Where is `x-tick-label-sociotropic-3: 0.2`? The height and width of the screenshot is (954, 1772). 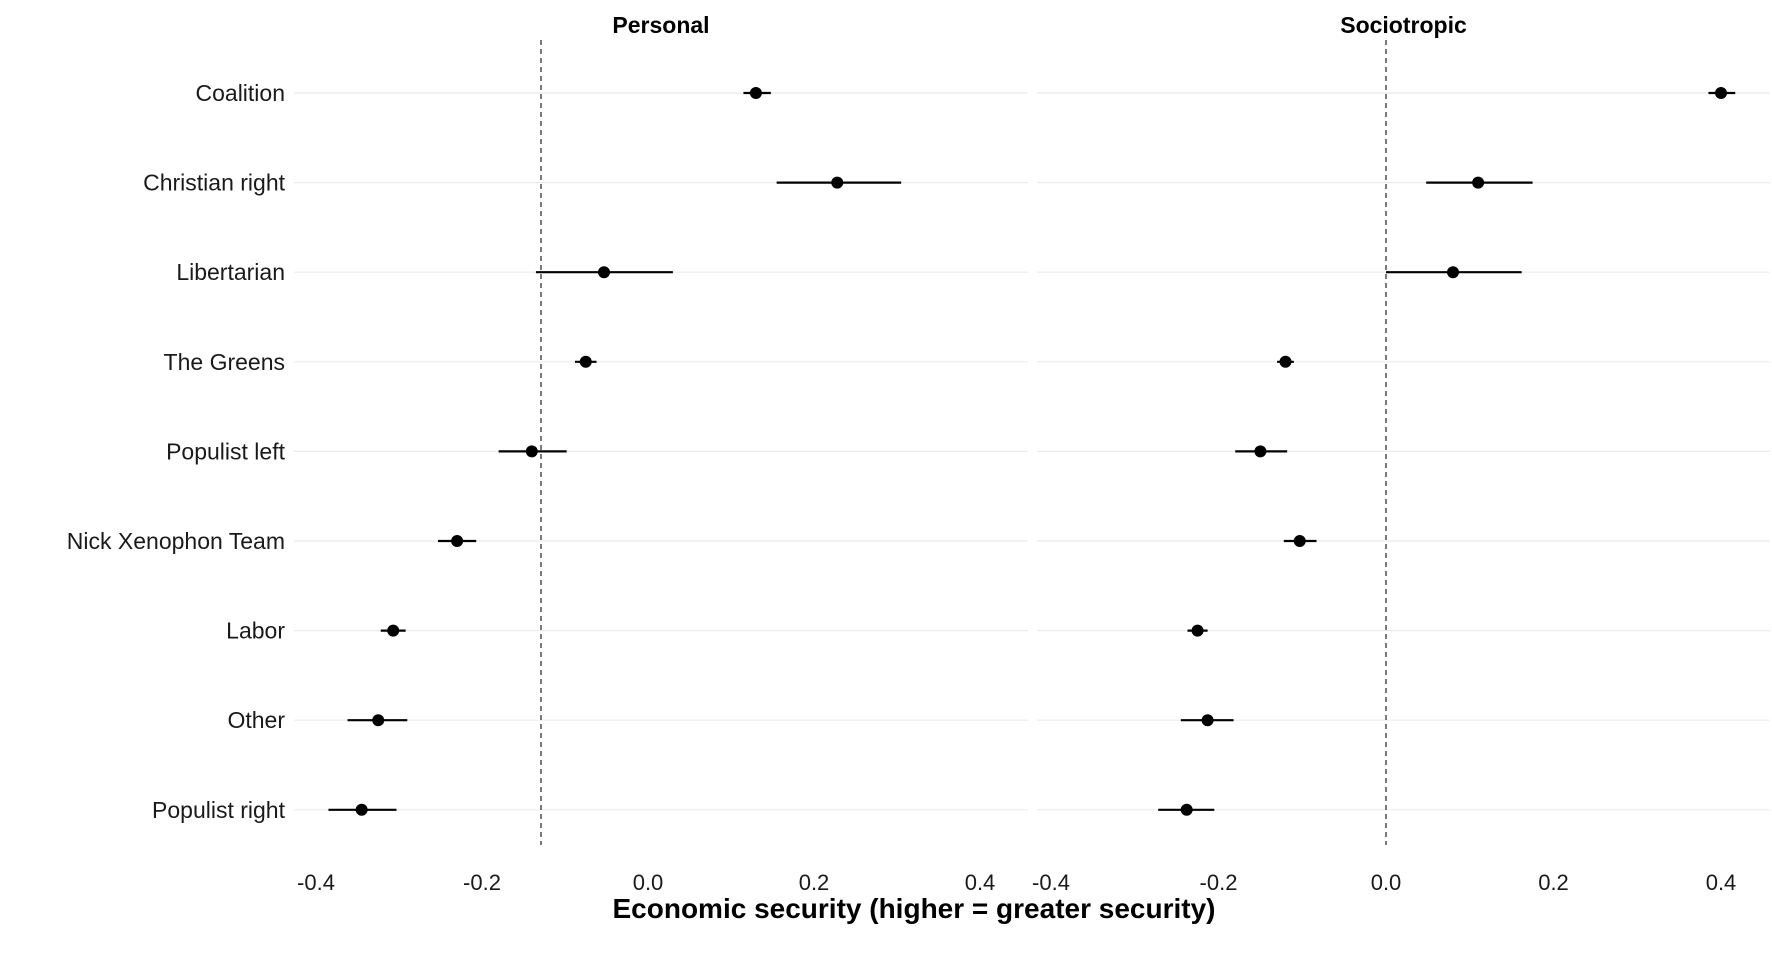
x-tick-label-sociotropic-3: 0.2 is located at coordinates (1553, 882).